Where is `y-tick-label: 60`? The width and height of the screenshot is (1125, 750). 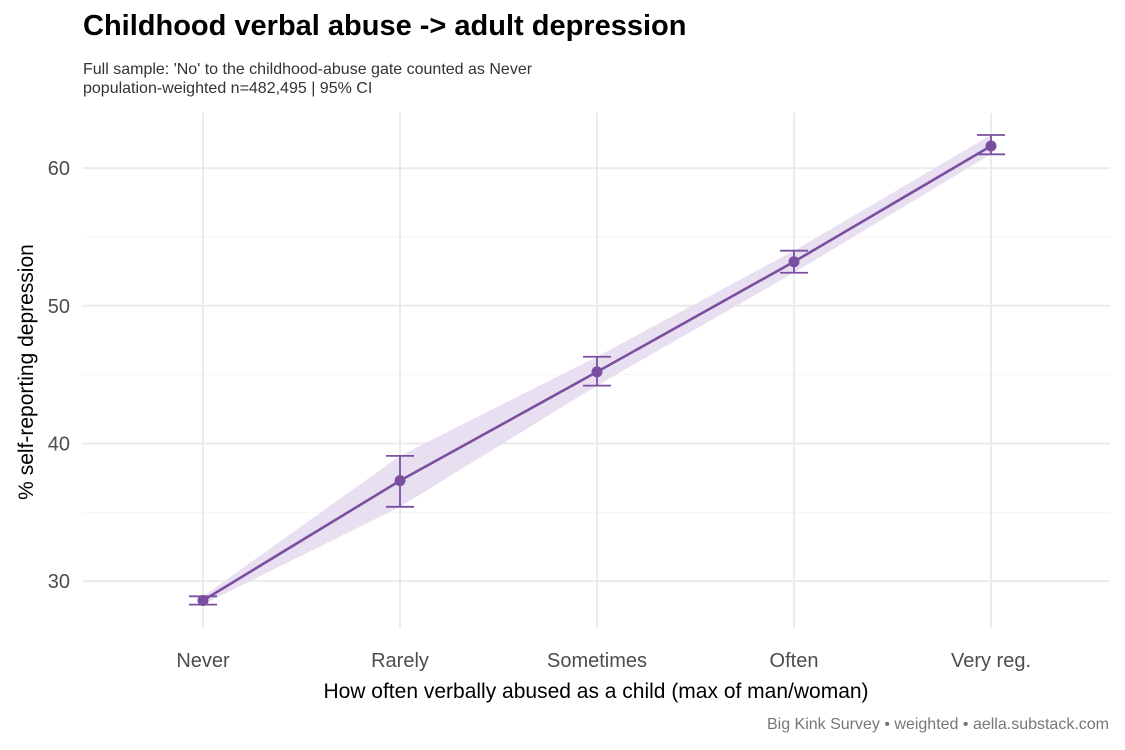 y-tick-label: 60 is located at coordinates (59, 169).